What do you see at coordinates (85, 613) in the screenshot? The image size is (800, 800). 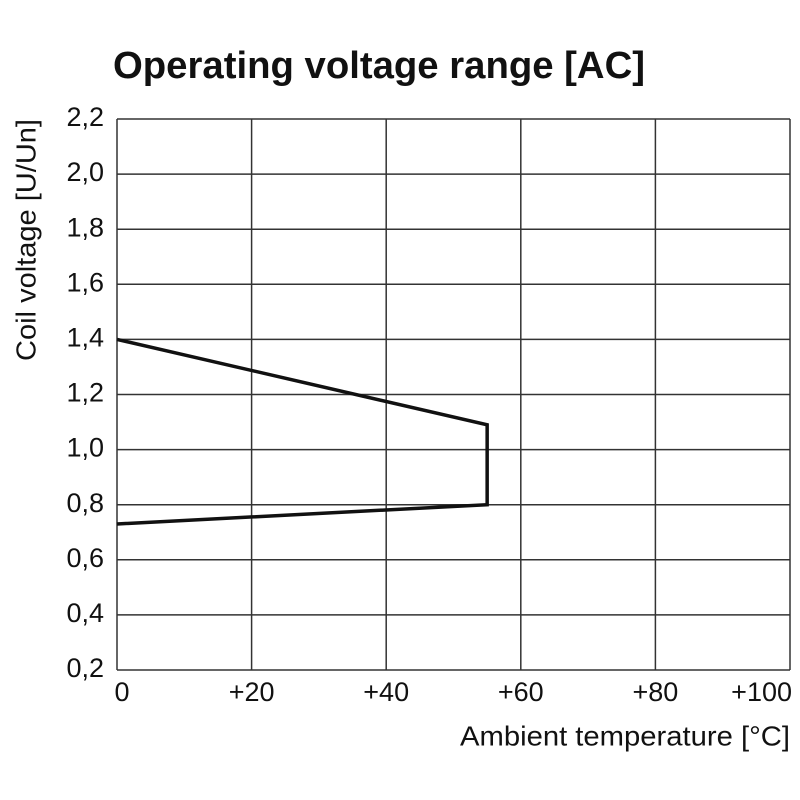 I see `y-tick-label: 0,4` at bounding box center [85, 613].